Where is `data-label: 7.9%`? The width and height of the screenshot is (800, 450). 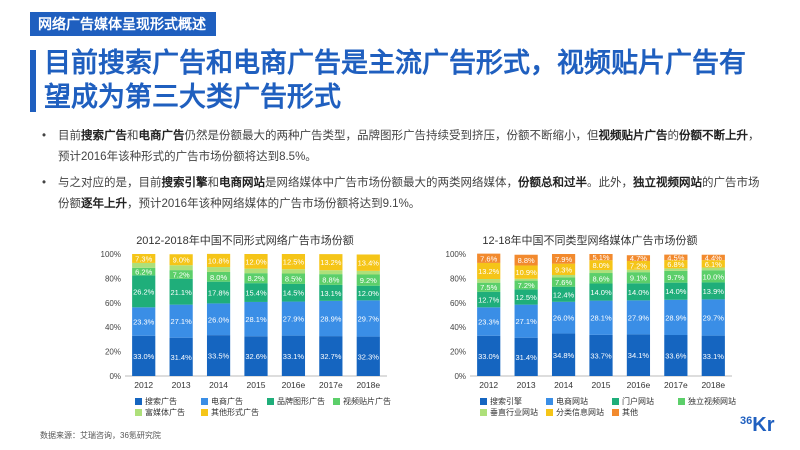
data-label: 7.9% is located at coordinates (563, 259).